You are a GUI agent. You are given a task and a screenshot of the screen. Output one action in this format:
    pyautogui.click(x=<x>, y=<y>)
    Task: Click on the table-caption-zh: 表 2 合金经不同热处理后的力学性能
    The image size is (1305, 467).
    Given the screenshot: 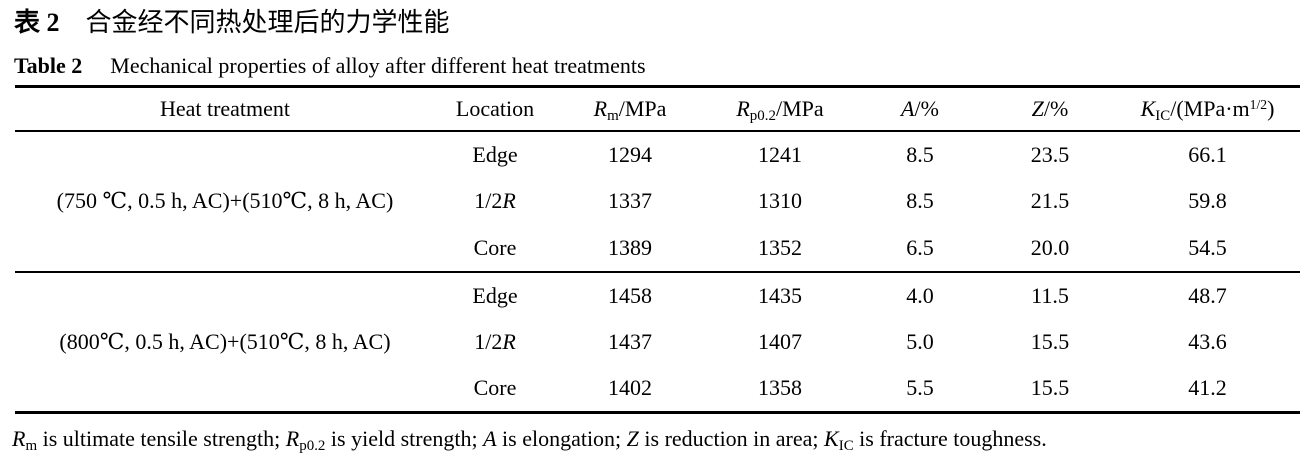 What is the action you would take?
    pyautogui.click(x=659, y=23)
    